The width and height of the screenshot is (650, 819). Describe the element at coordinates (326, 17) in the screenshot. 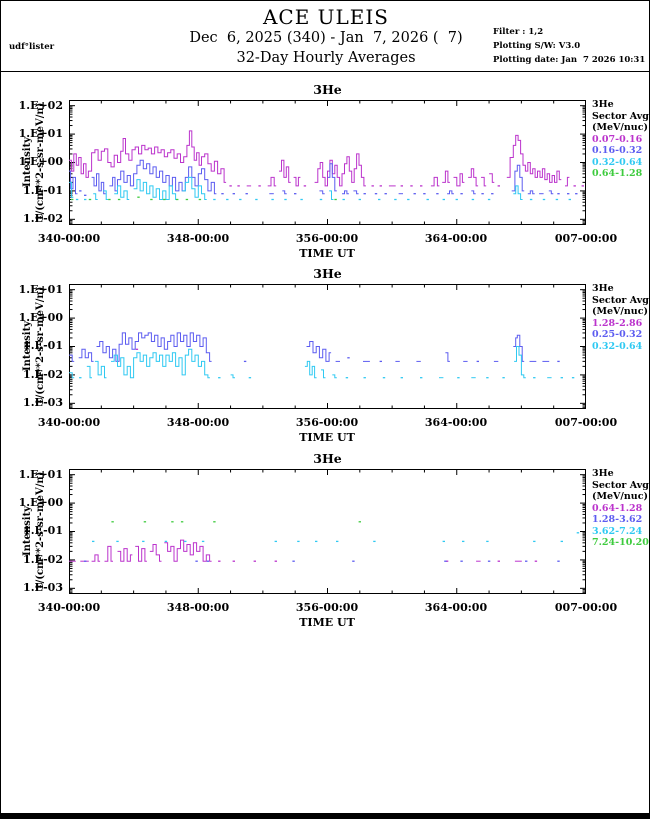

I see `page-title: ACE ULEIS` at that location.